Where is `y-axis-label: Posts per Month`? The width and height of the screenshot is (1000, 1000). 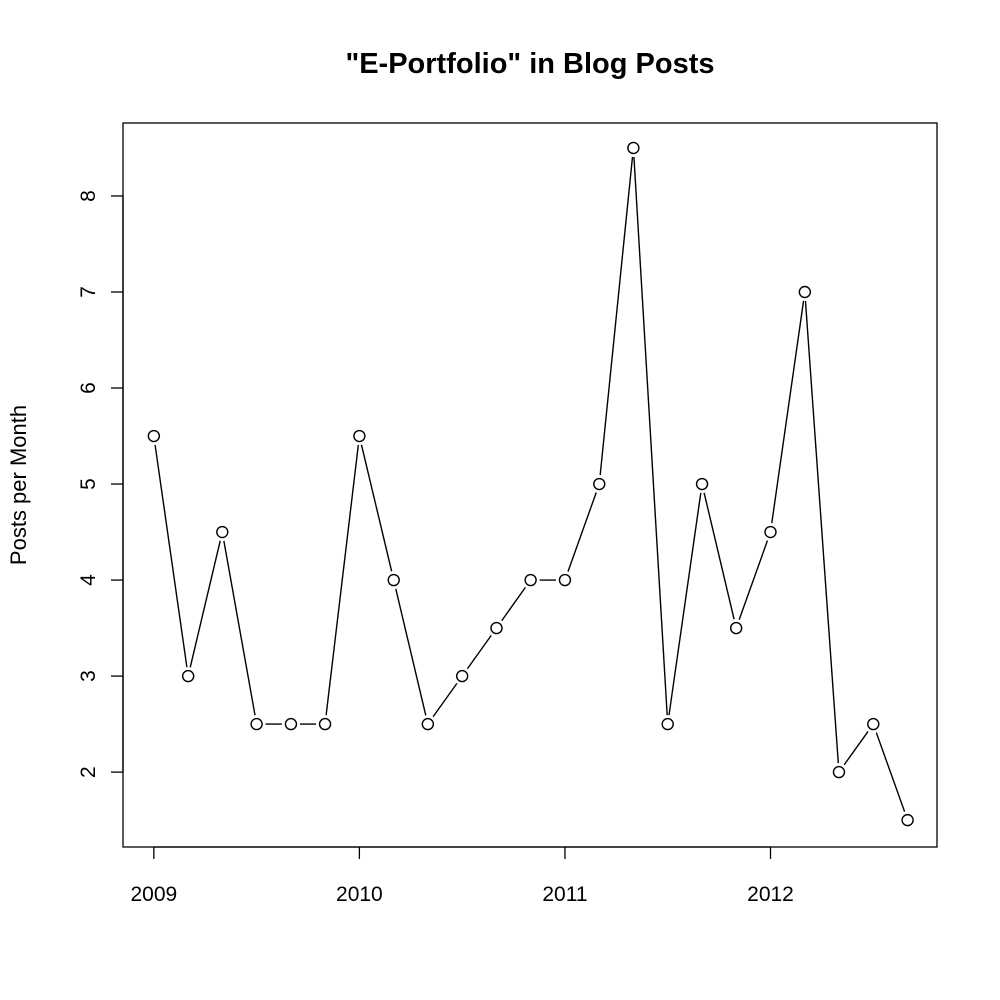 y-axis-label: Posts per Month is located at coordinates (18, 485).